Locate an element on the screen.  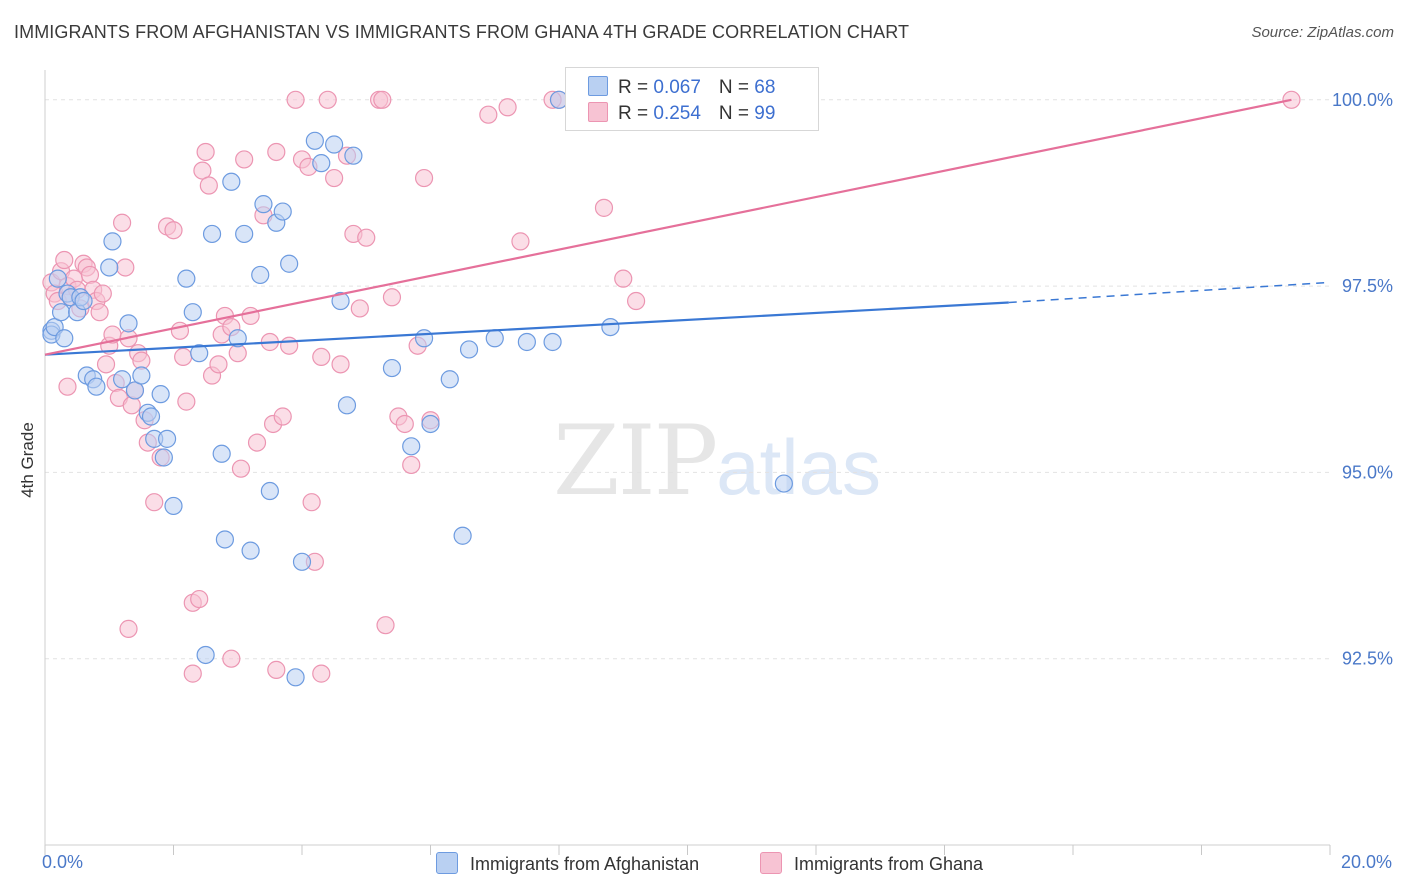
y-tick-label-2: 97.5% is located at coordinates (1367, 286).